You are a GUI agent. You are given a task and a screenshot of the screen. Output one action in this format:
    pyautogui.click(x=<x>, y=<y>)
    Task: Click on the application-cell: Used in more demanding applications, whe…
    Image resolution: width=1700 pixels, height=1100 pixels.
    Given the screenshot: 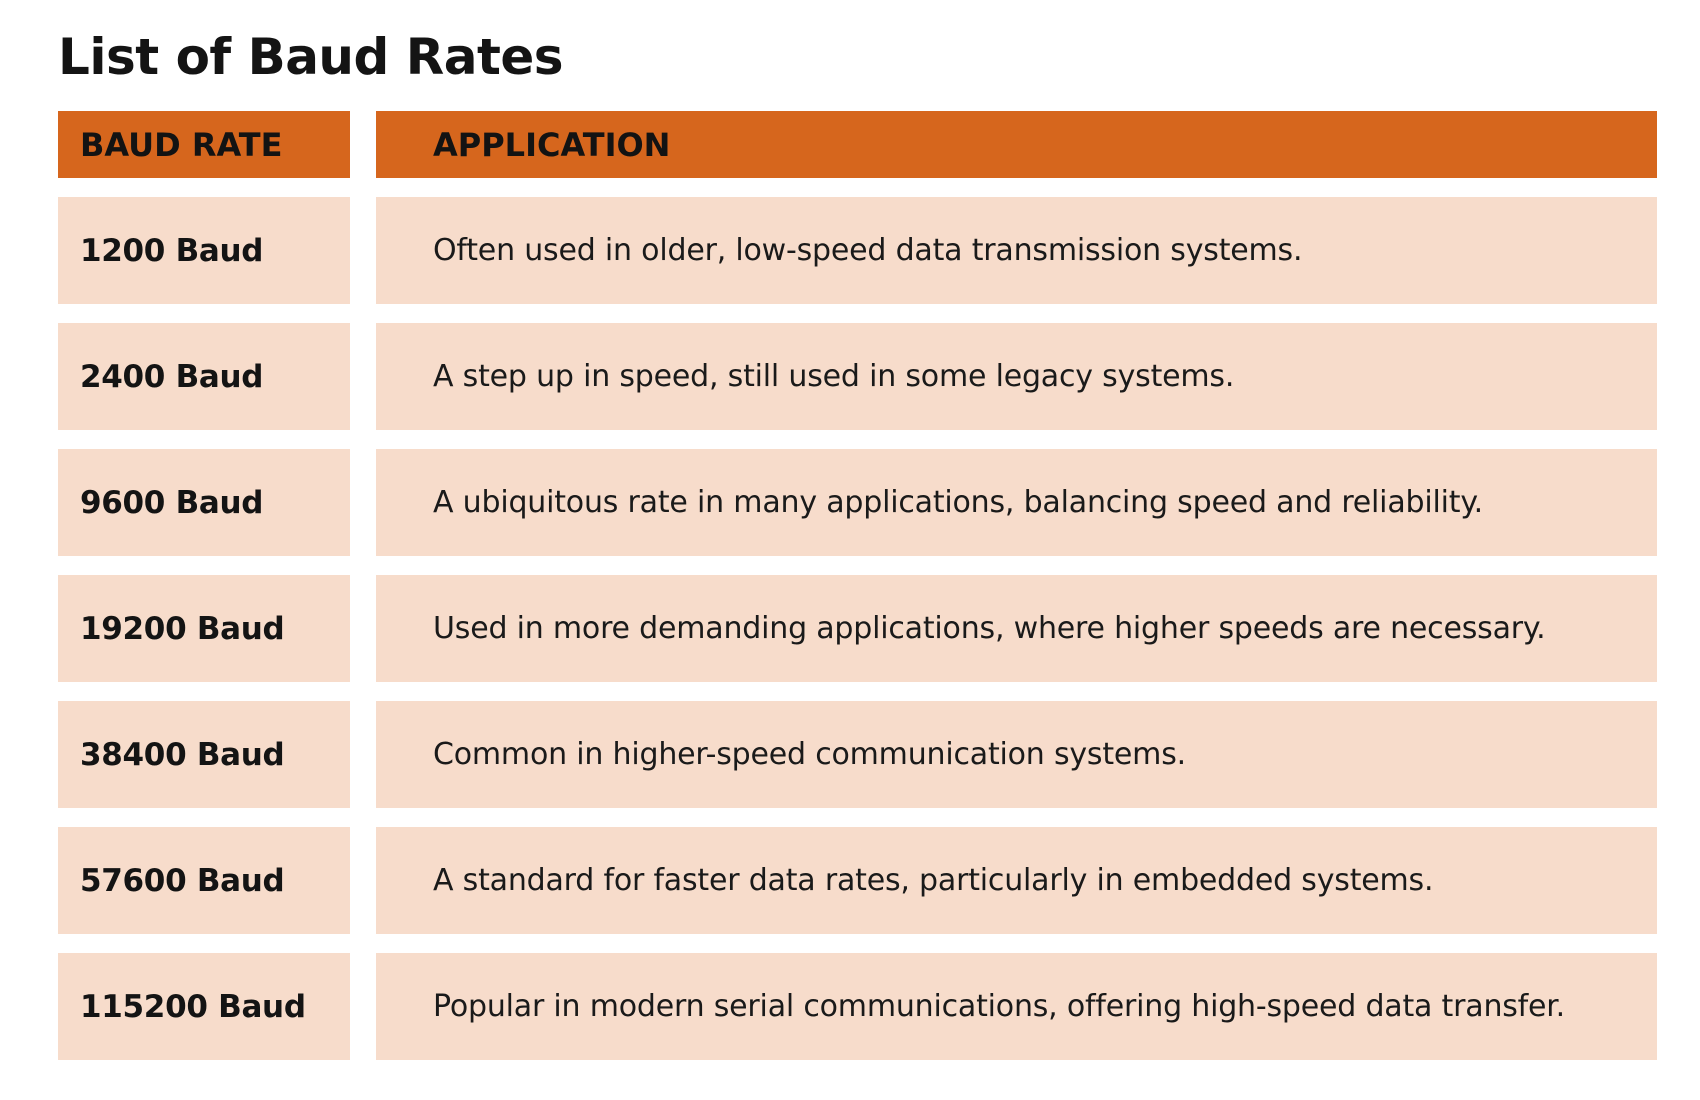 What is the action you would take?
    pyautogui.click(x=1016, y=628)
    